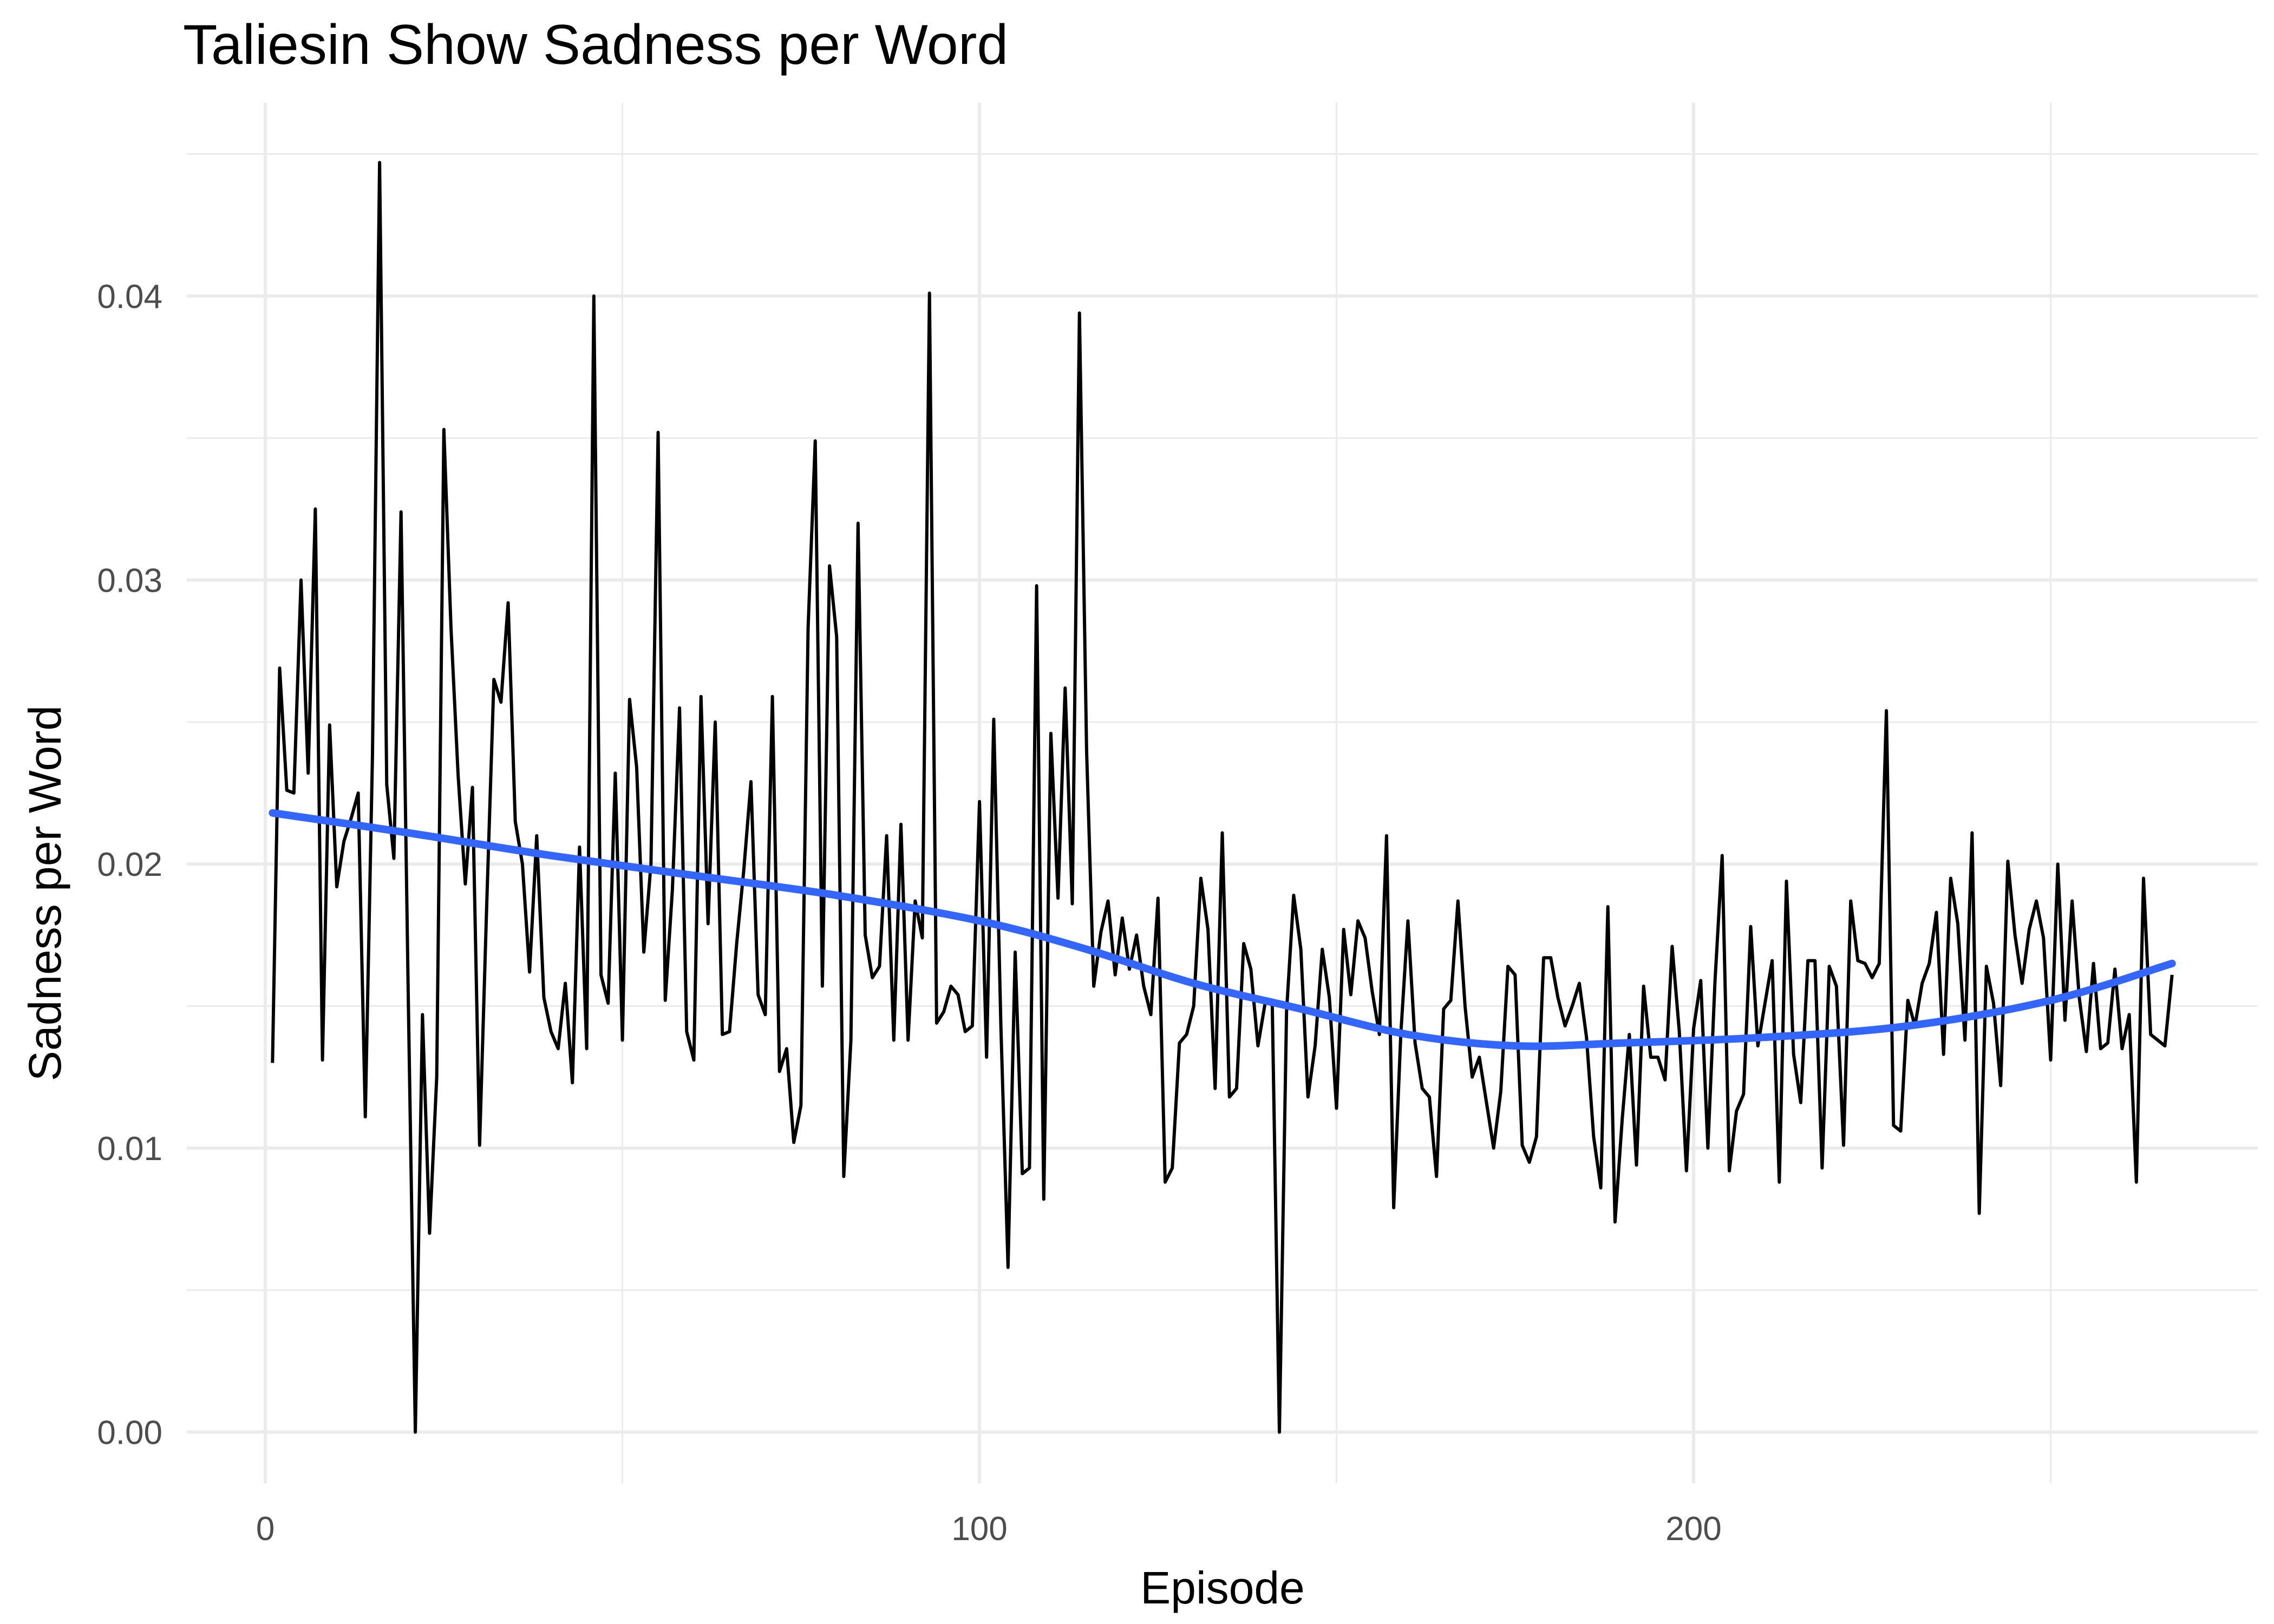  I want to click on smoothed-trend-line, so click(1223, 929).